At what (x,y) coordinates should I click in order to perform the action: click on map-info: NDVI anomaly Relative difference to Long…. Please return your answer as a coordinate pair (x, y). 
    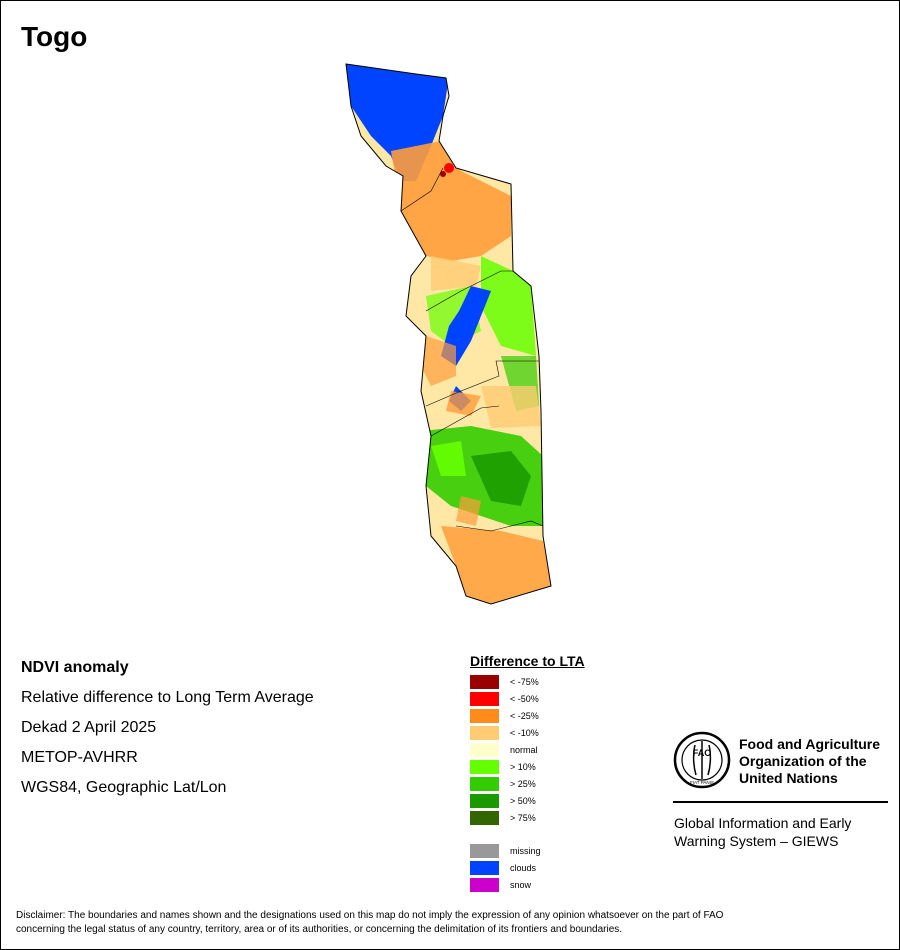
    Looking at the image, I should click on (167, 732).